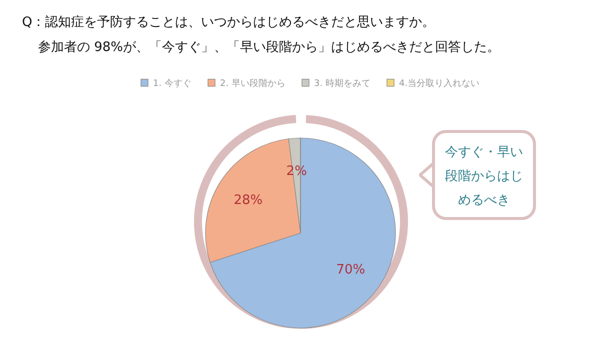 The height and width of the screenshot is (337, 601). I want to click on data-label: 28%, so click(248, 200).